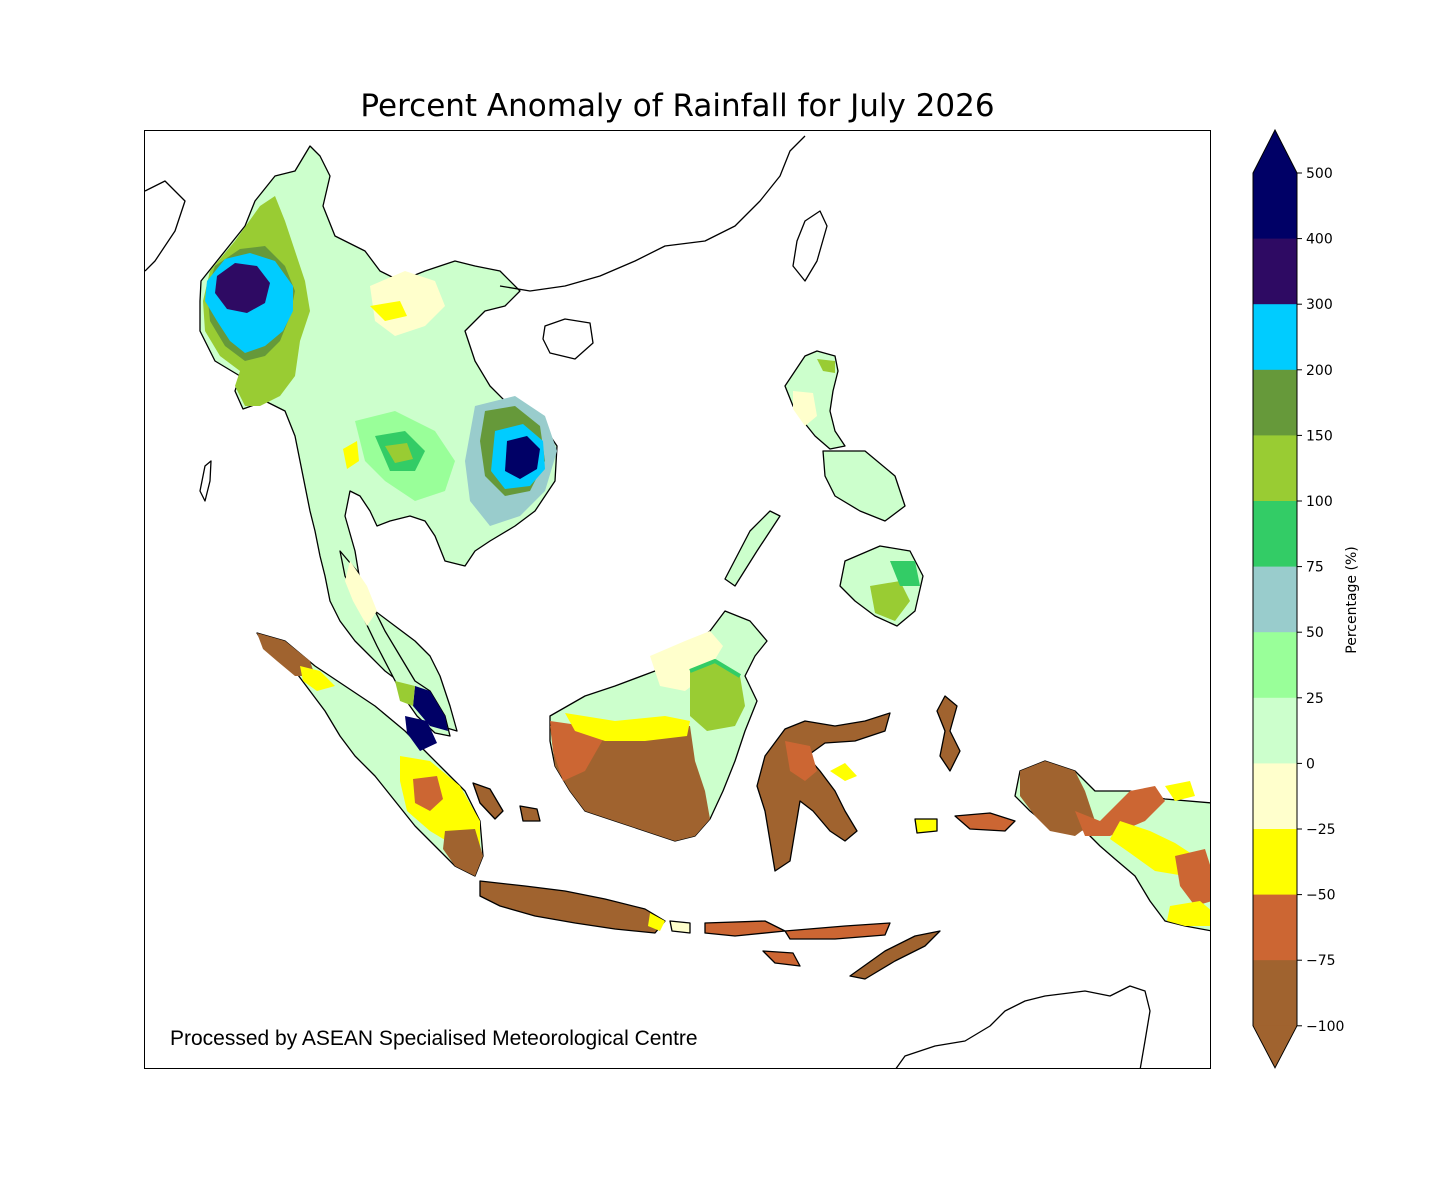 This screenshot has height=1200, width=1440. I want to click on peninsula-slight-dry, so click(361, 593).